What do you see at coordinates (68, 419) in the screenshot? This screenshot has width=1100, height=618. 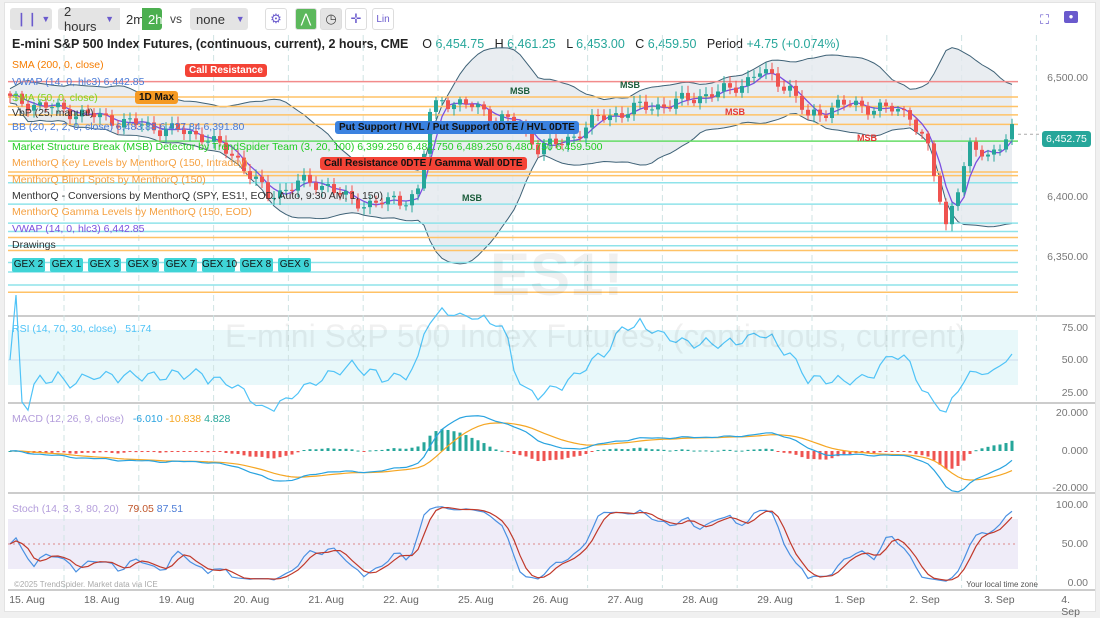 I see `macd-legend-label: MACD (12, 26, 9, close)` at bounding box center [68, 419].